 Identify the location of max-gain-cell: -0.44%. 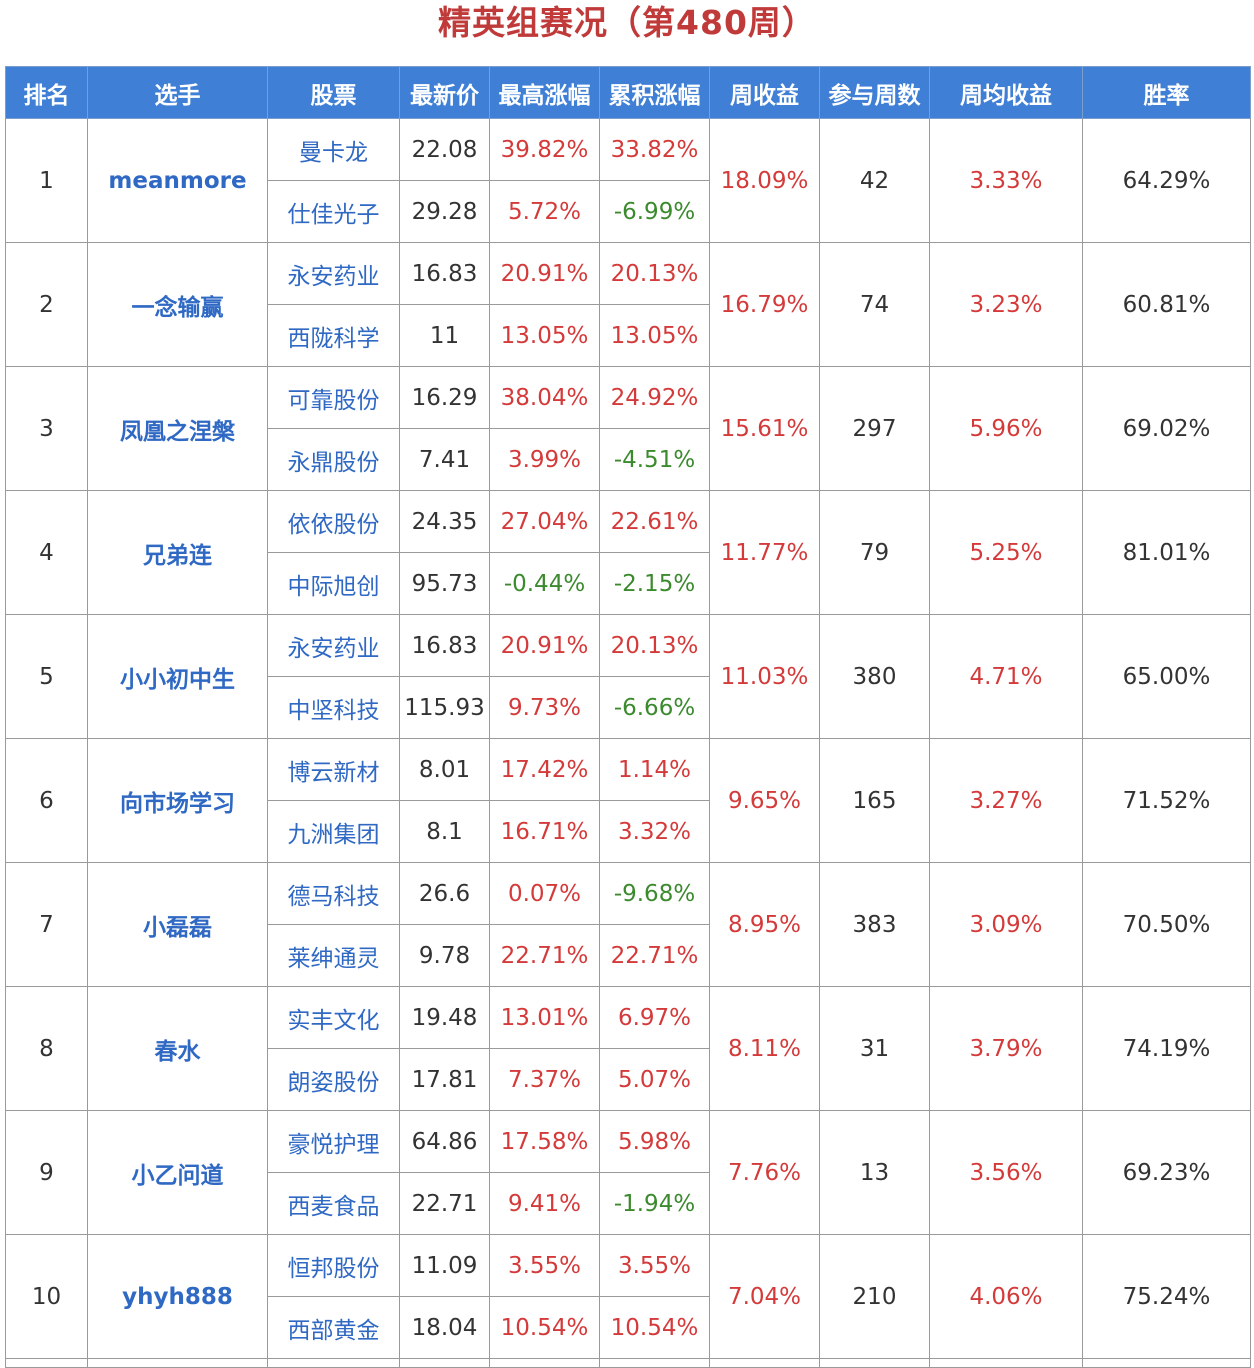
(544, 583).